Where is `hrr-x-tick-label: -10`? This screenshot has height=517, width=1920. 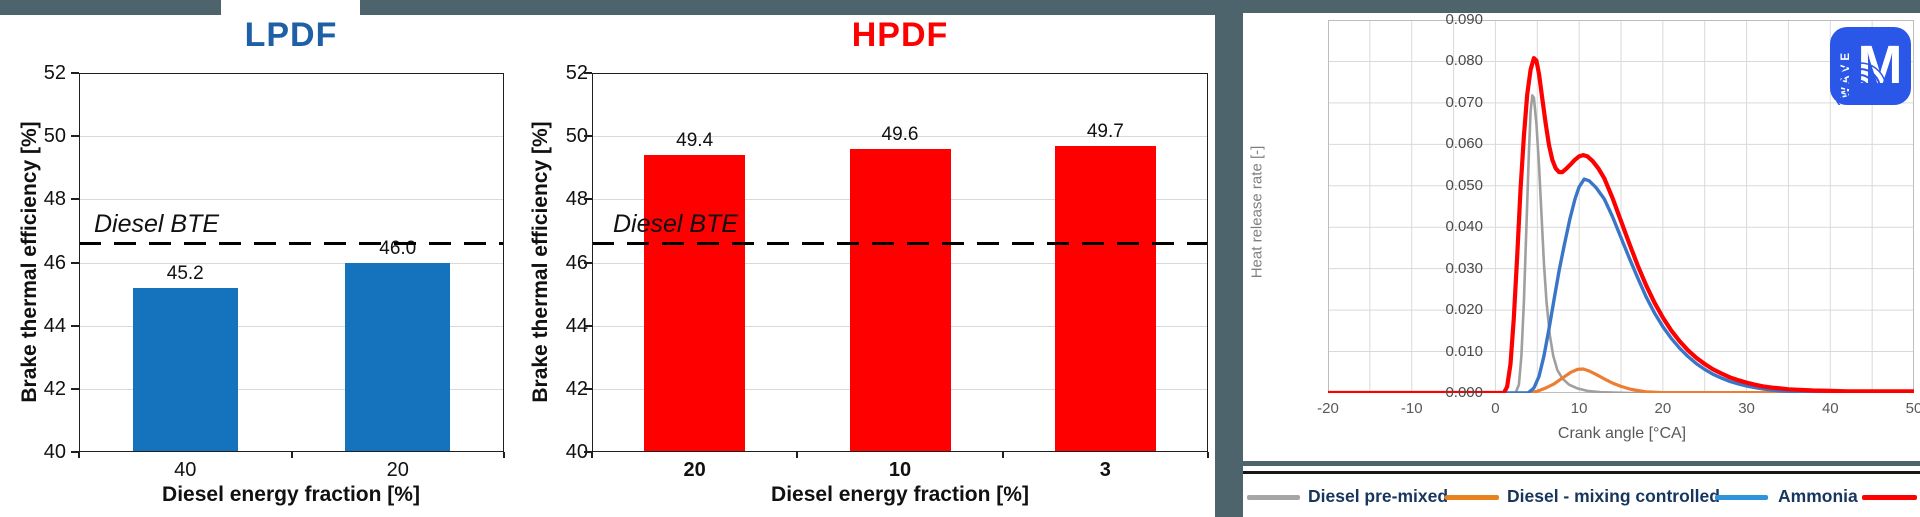 hrr-x-tick-label: -10 is located at coordinates (1411, 408).